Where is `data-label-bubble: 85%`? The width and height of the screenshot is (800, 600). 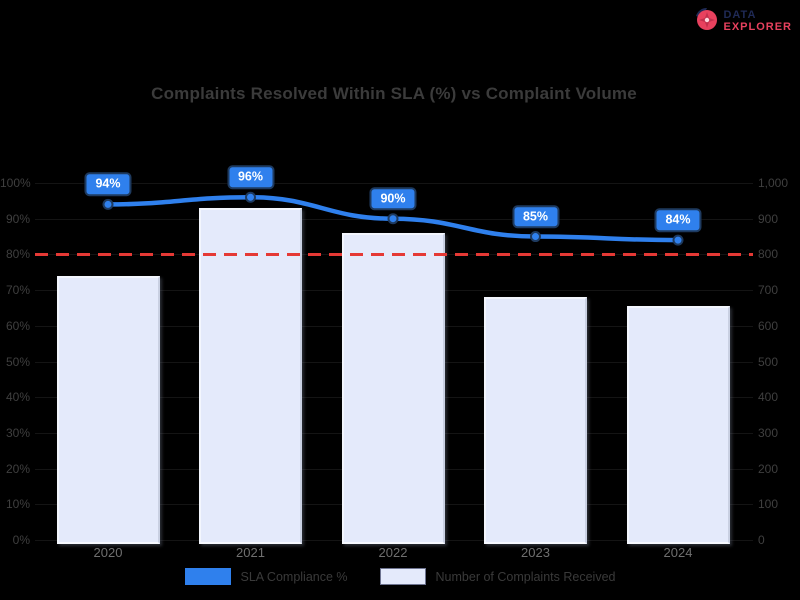 data-label-bubble: 85% is located at coordinates (535, 216).